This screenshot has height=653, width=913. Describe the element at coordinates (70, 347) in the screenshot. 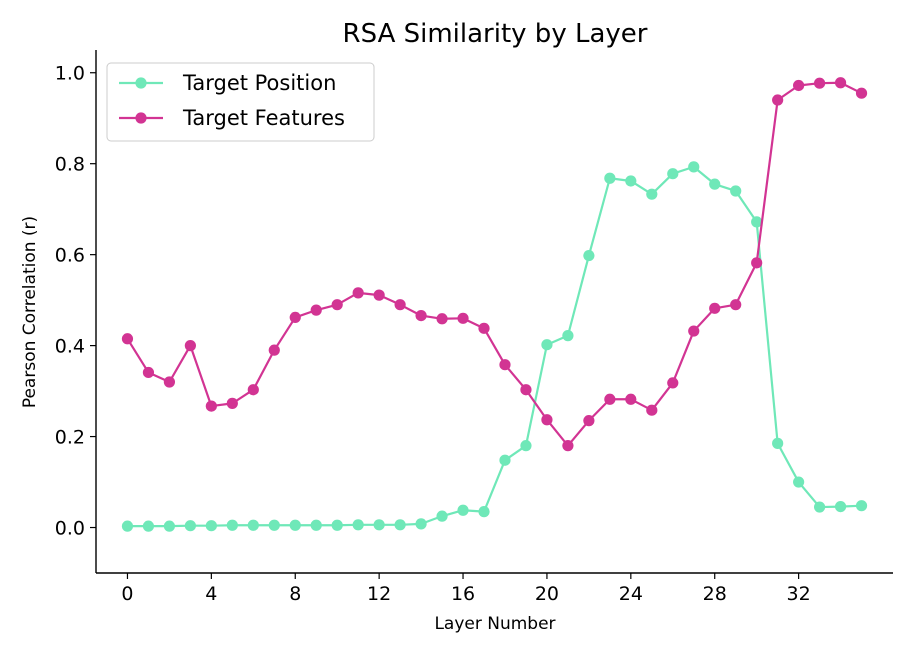

I see `y-tick-label: 0.4` at that location.